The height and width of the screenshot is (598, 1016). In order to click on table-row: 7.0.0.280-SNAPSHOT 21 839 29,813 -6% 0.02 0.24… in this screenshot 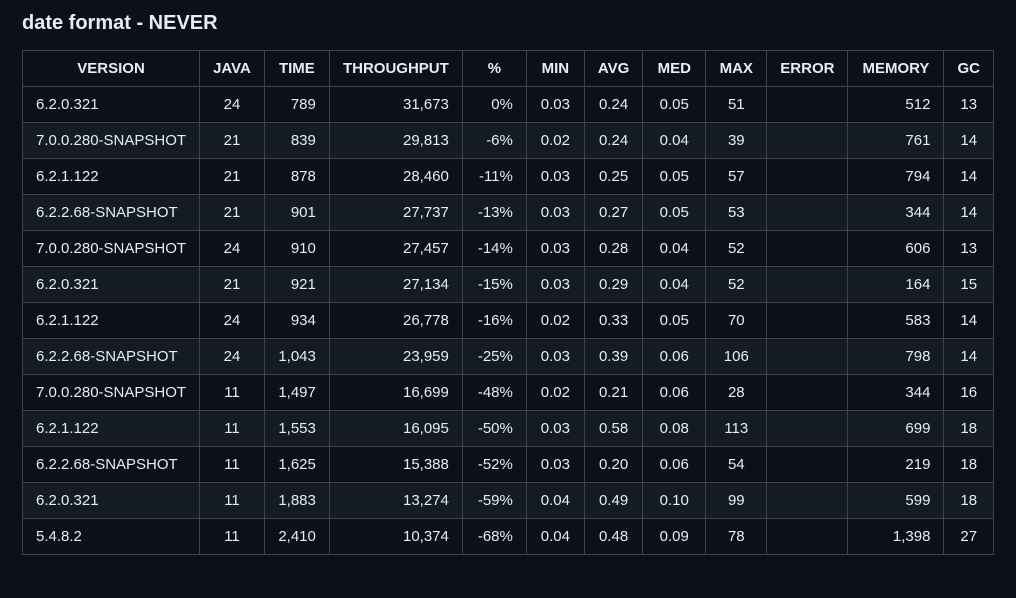, I will do `click(507, 140)`.